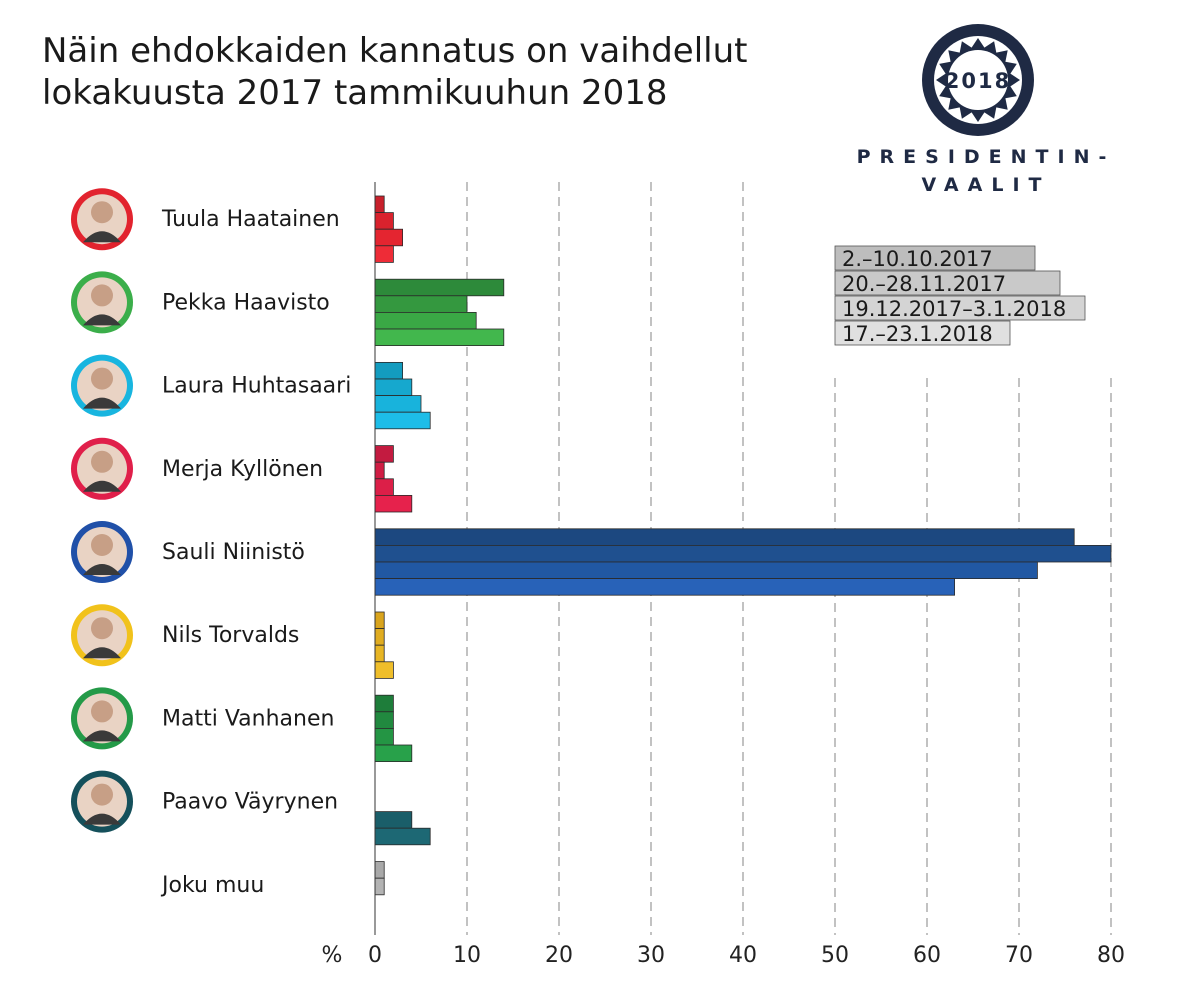 Image resolution: width=1199 pixels, height=1002 pixels. Describe the element at coordinates (102, 510) in the screenshot. I see `candidate-photos` at that location.